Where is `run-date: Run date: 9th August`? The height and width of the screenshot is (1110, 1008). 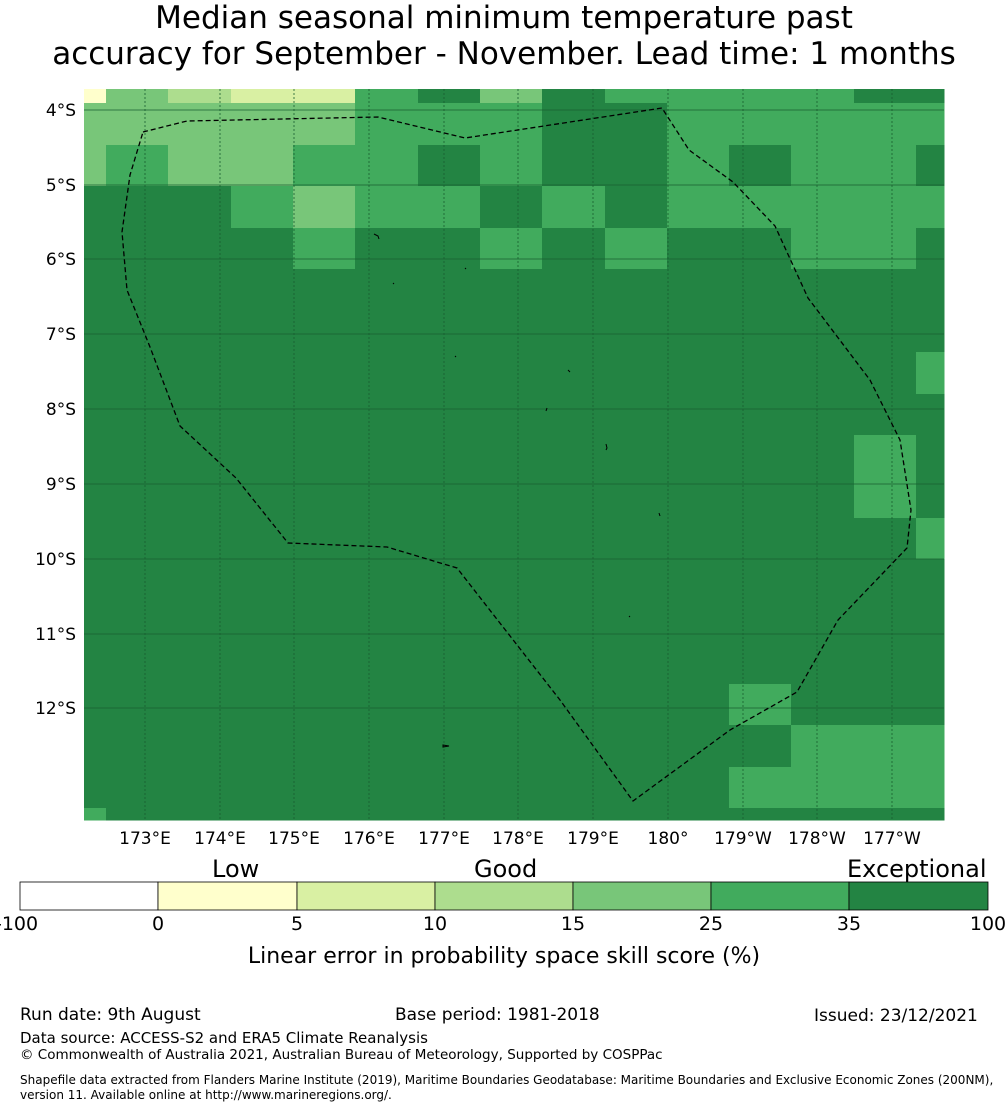 run-date: Run date: 9th August is located at coordinates (110, 1015).